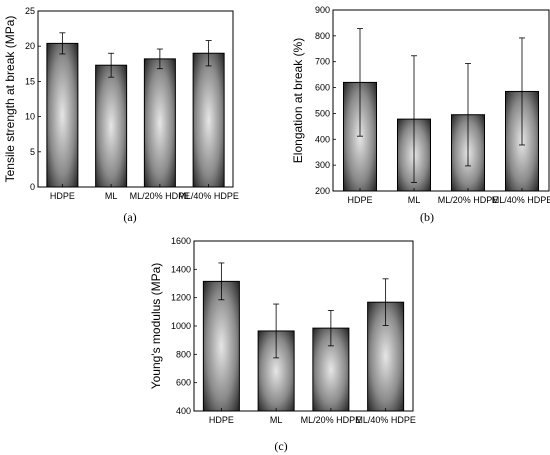  I want to click on panel-label: (a), so click(129, 217).